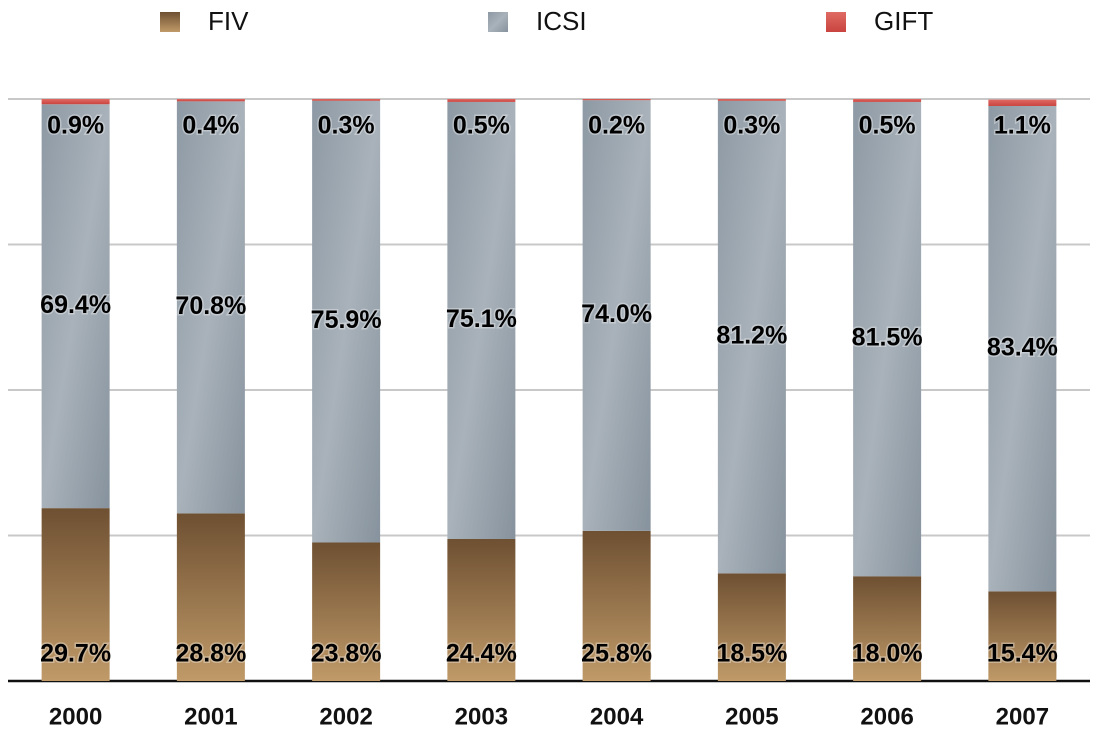 This screenshot has height=733, width=1096. I want to click on data-label: 75.1%, so click(481, 319).